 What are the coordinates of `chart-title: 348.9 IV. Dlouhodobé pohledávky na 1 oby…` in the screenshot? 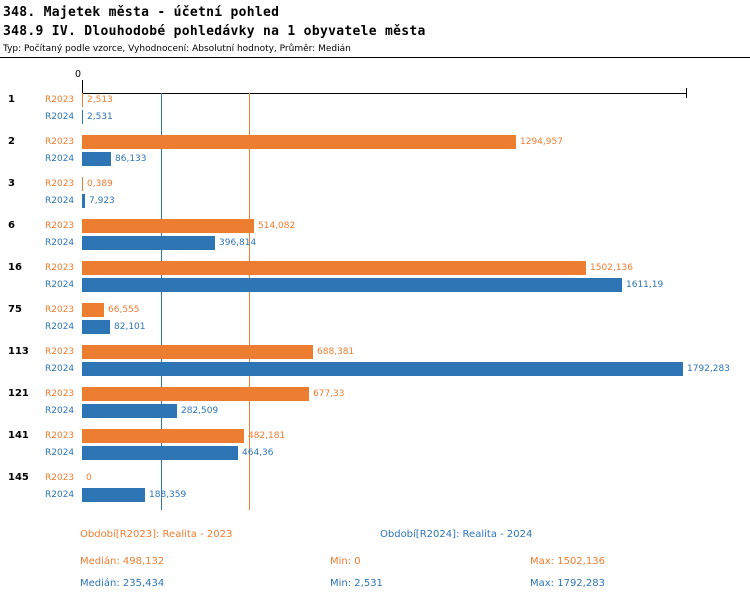 It's located at (214, 31).